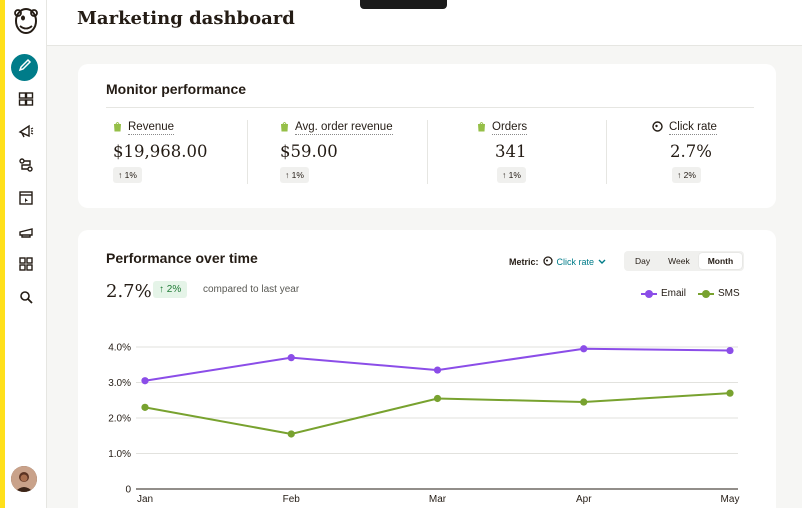  What do you see at coordinates (309, 151) in the screenshot?
I see `metric-value: $59.00` at bounding box center [309, 151].